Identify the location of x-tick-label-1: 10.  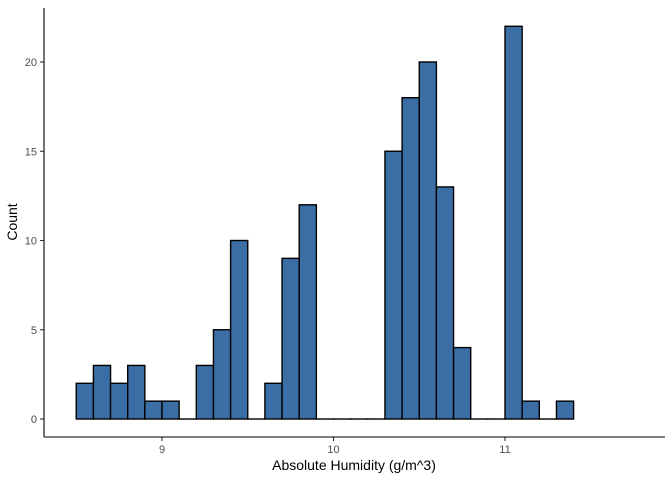
(333, 450).